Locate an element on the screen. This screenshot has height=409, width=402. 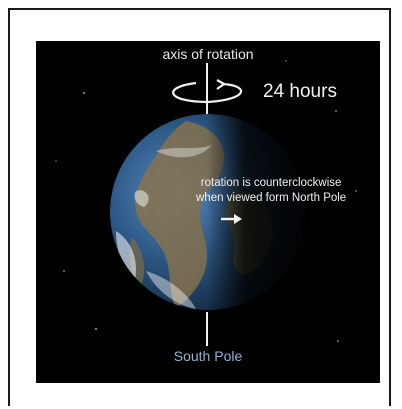
axis-of-rotation-label: axis of rotation is located at coordinates (208, 54).